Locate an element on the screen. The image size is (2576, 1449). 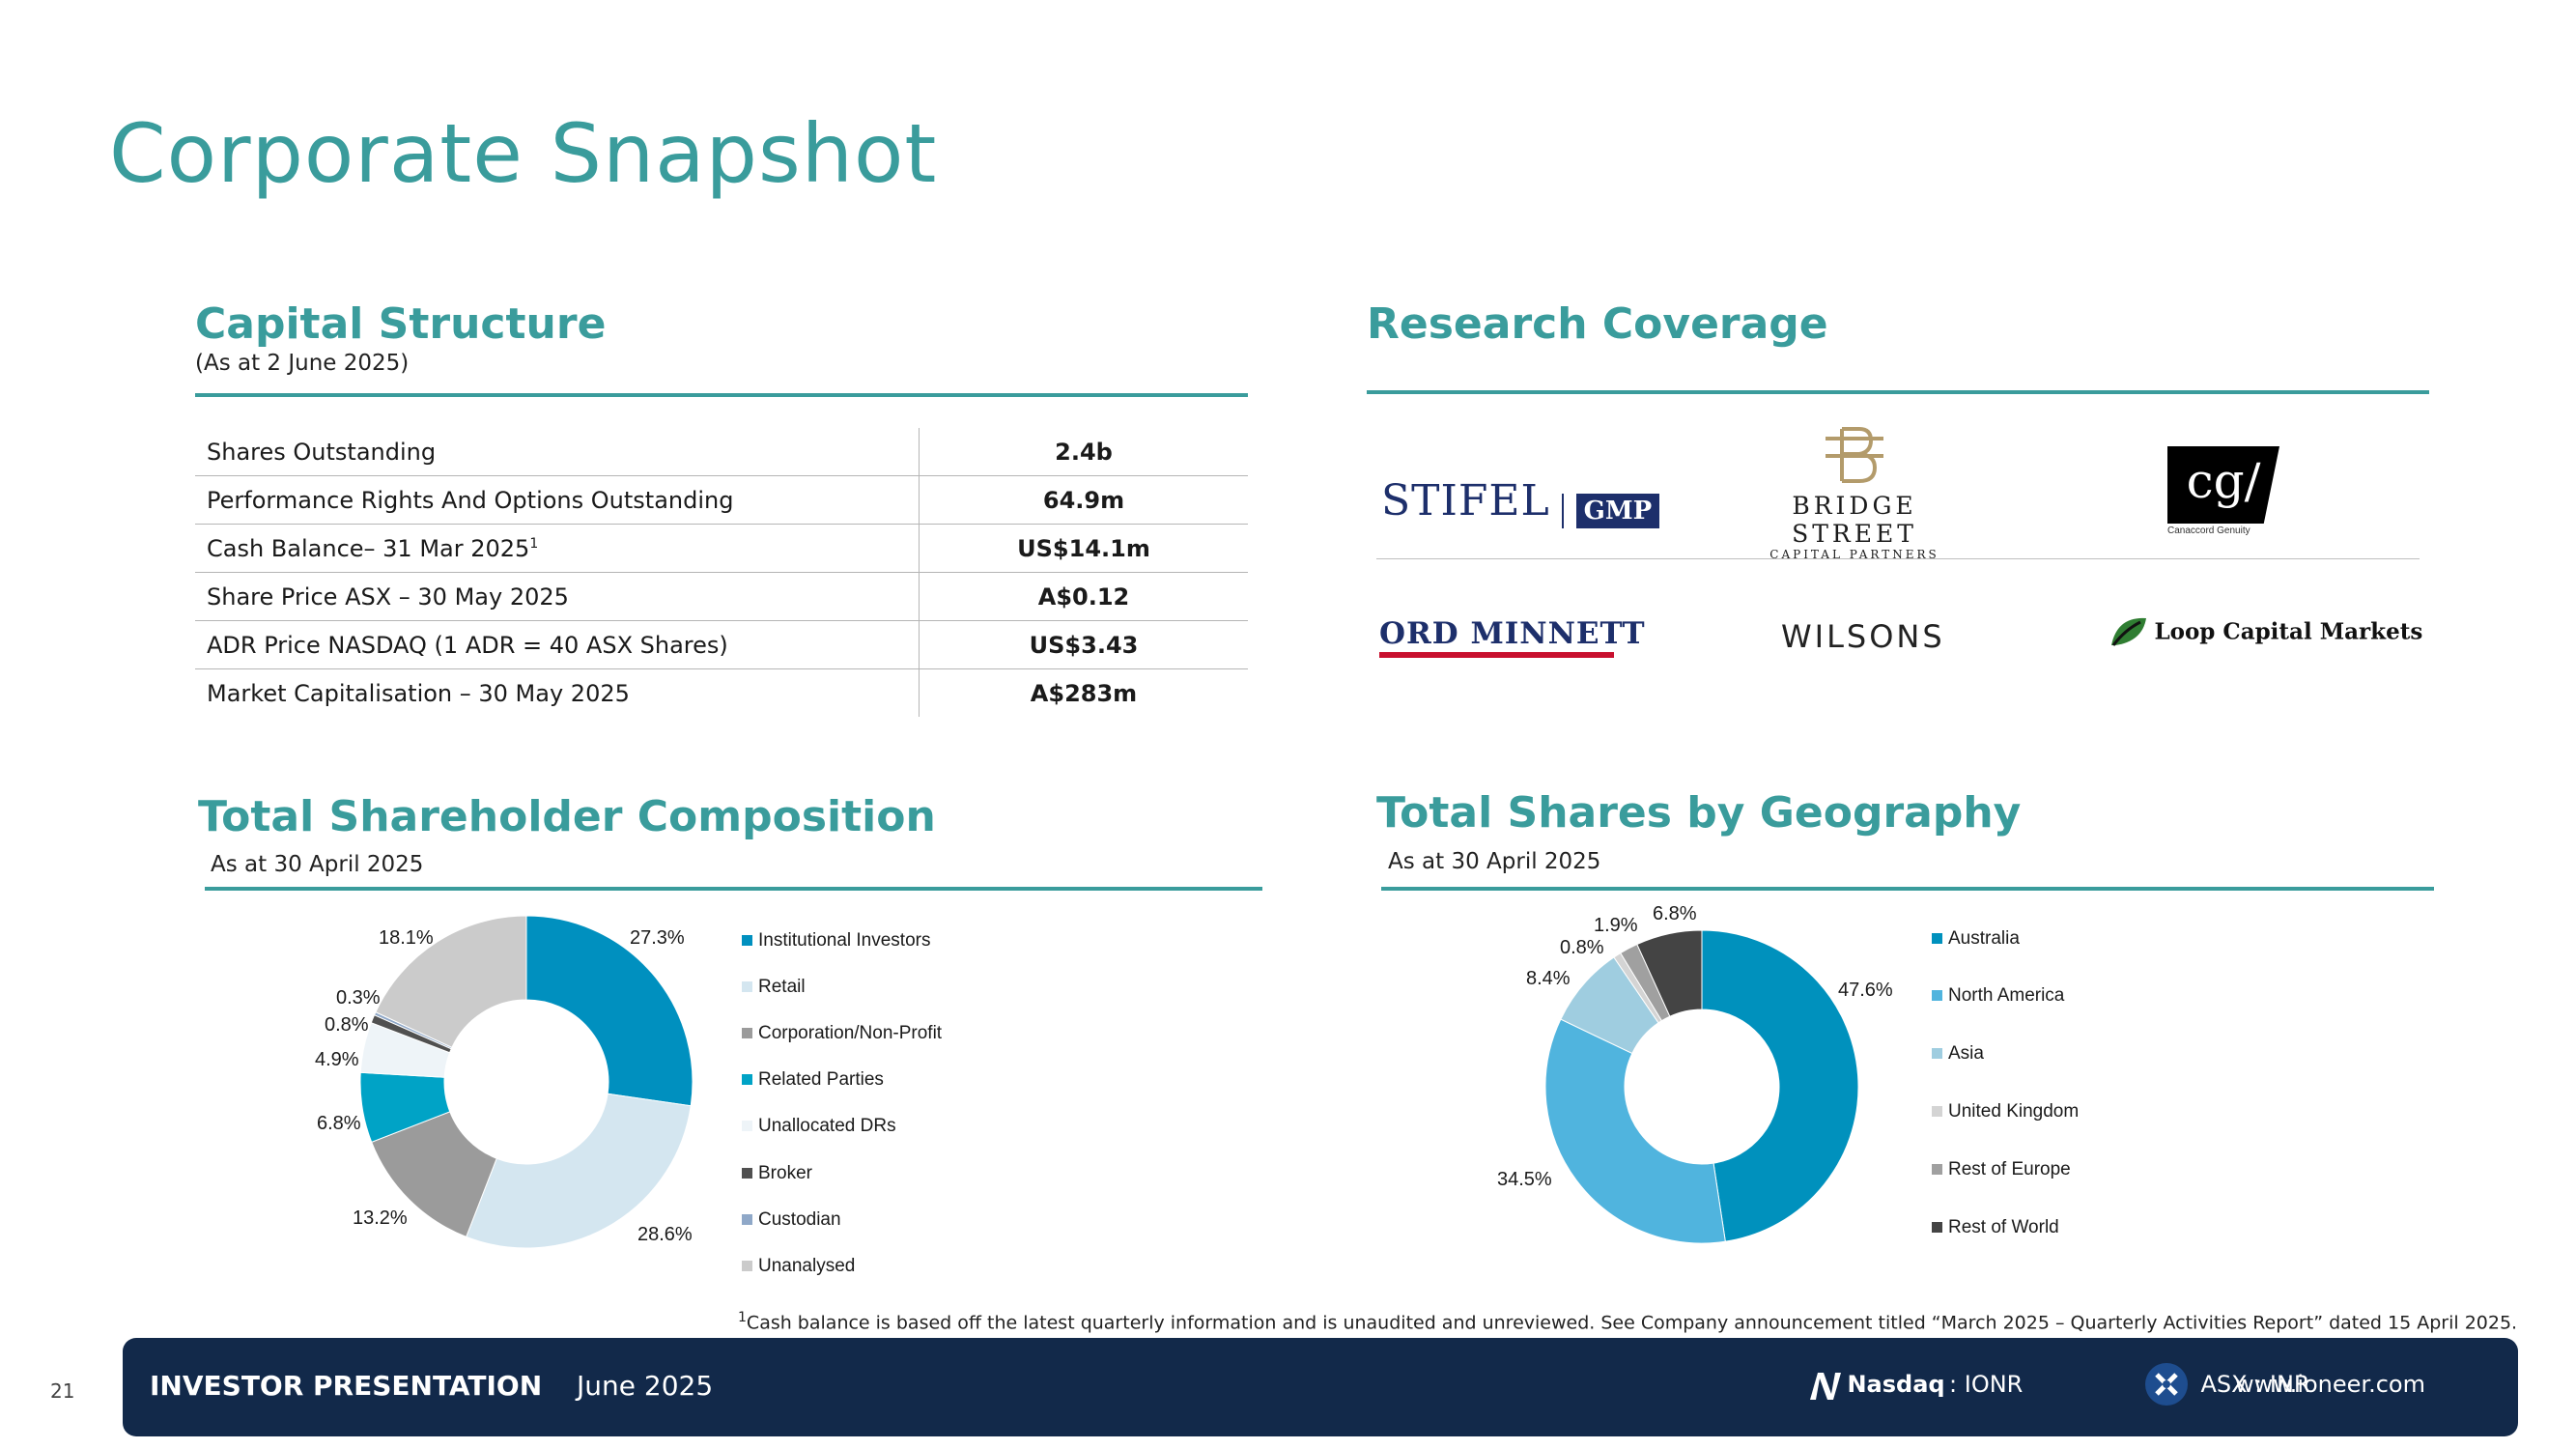
asx-ticker: ASX : INR is located at coordinates (2255, 1384).